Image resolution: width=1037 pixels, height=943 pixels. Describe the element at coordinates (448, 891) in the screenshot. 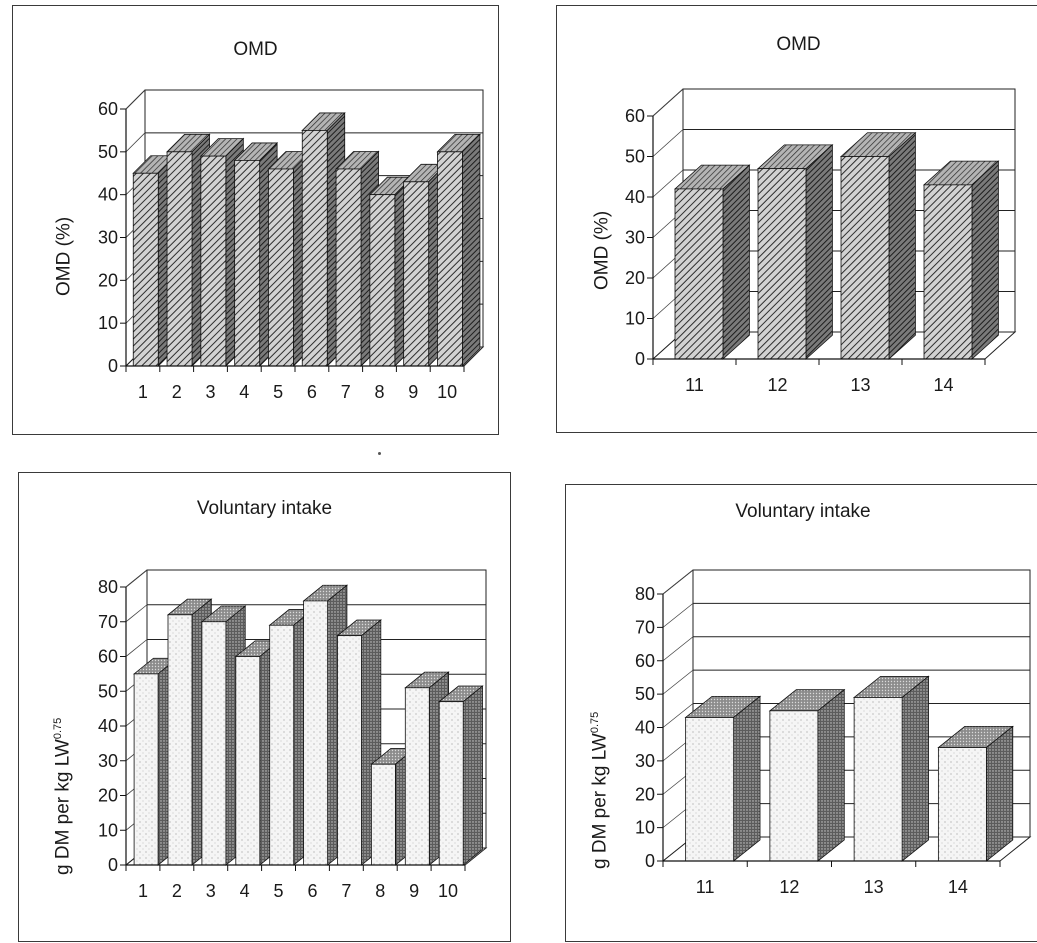

I see `x-tick-label: 10` at that location.